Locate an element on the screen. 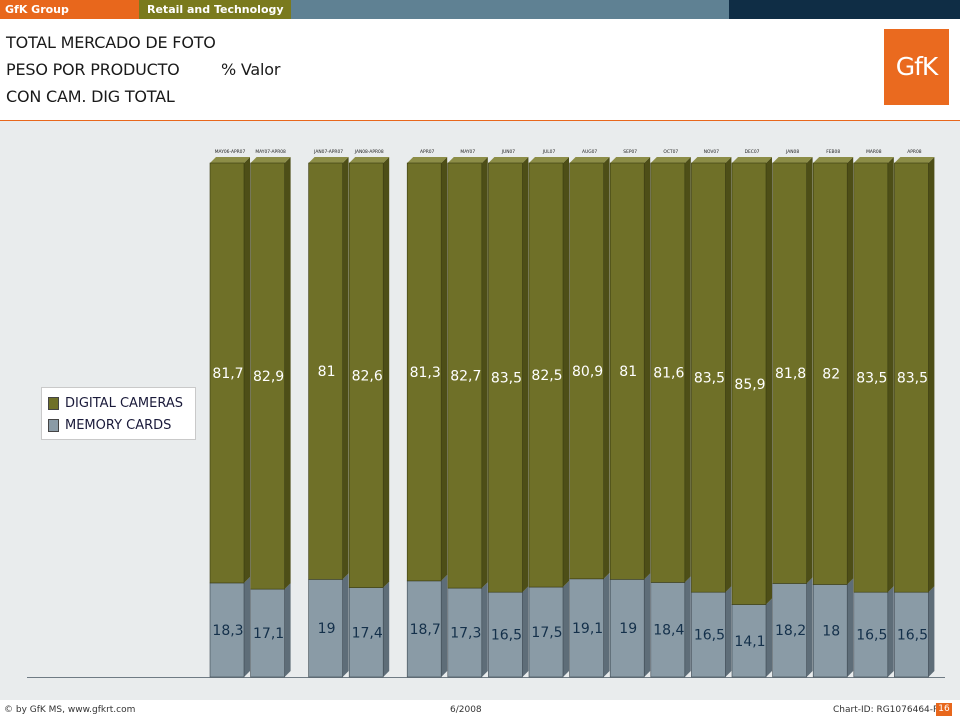 Image resolution: width=960 pixels, height=720 pixels. data-label-digital-cameras: 81 is located at coordinates (327, 372).